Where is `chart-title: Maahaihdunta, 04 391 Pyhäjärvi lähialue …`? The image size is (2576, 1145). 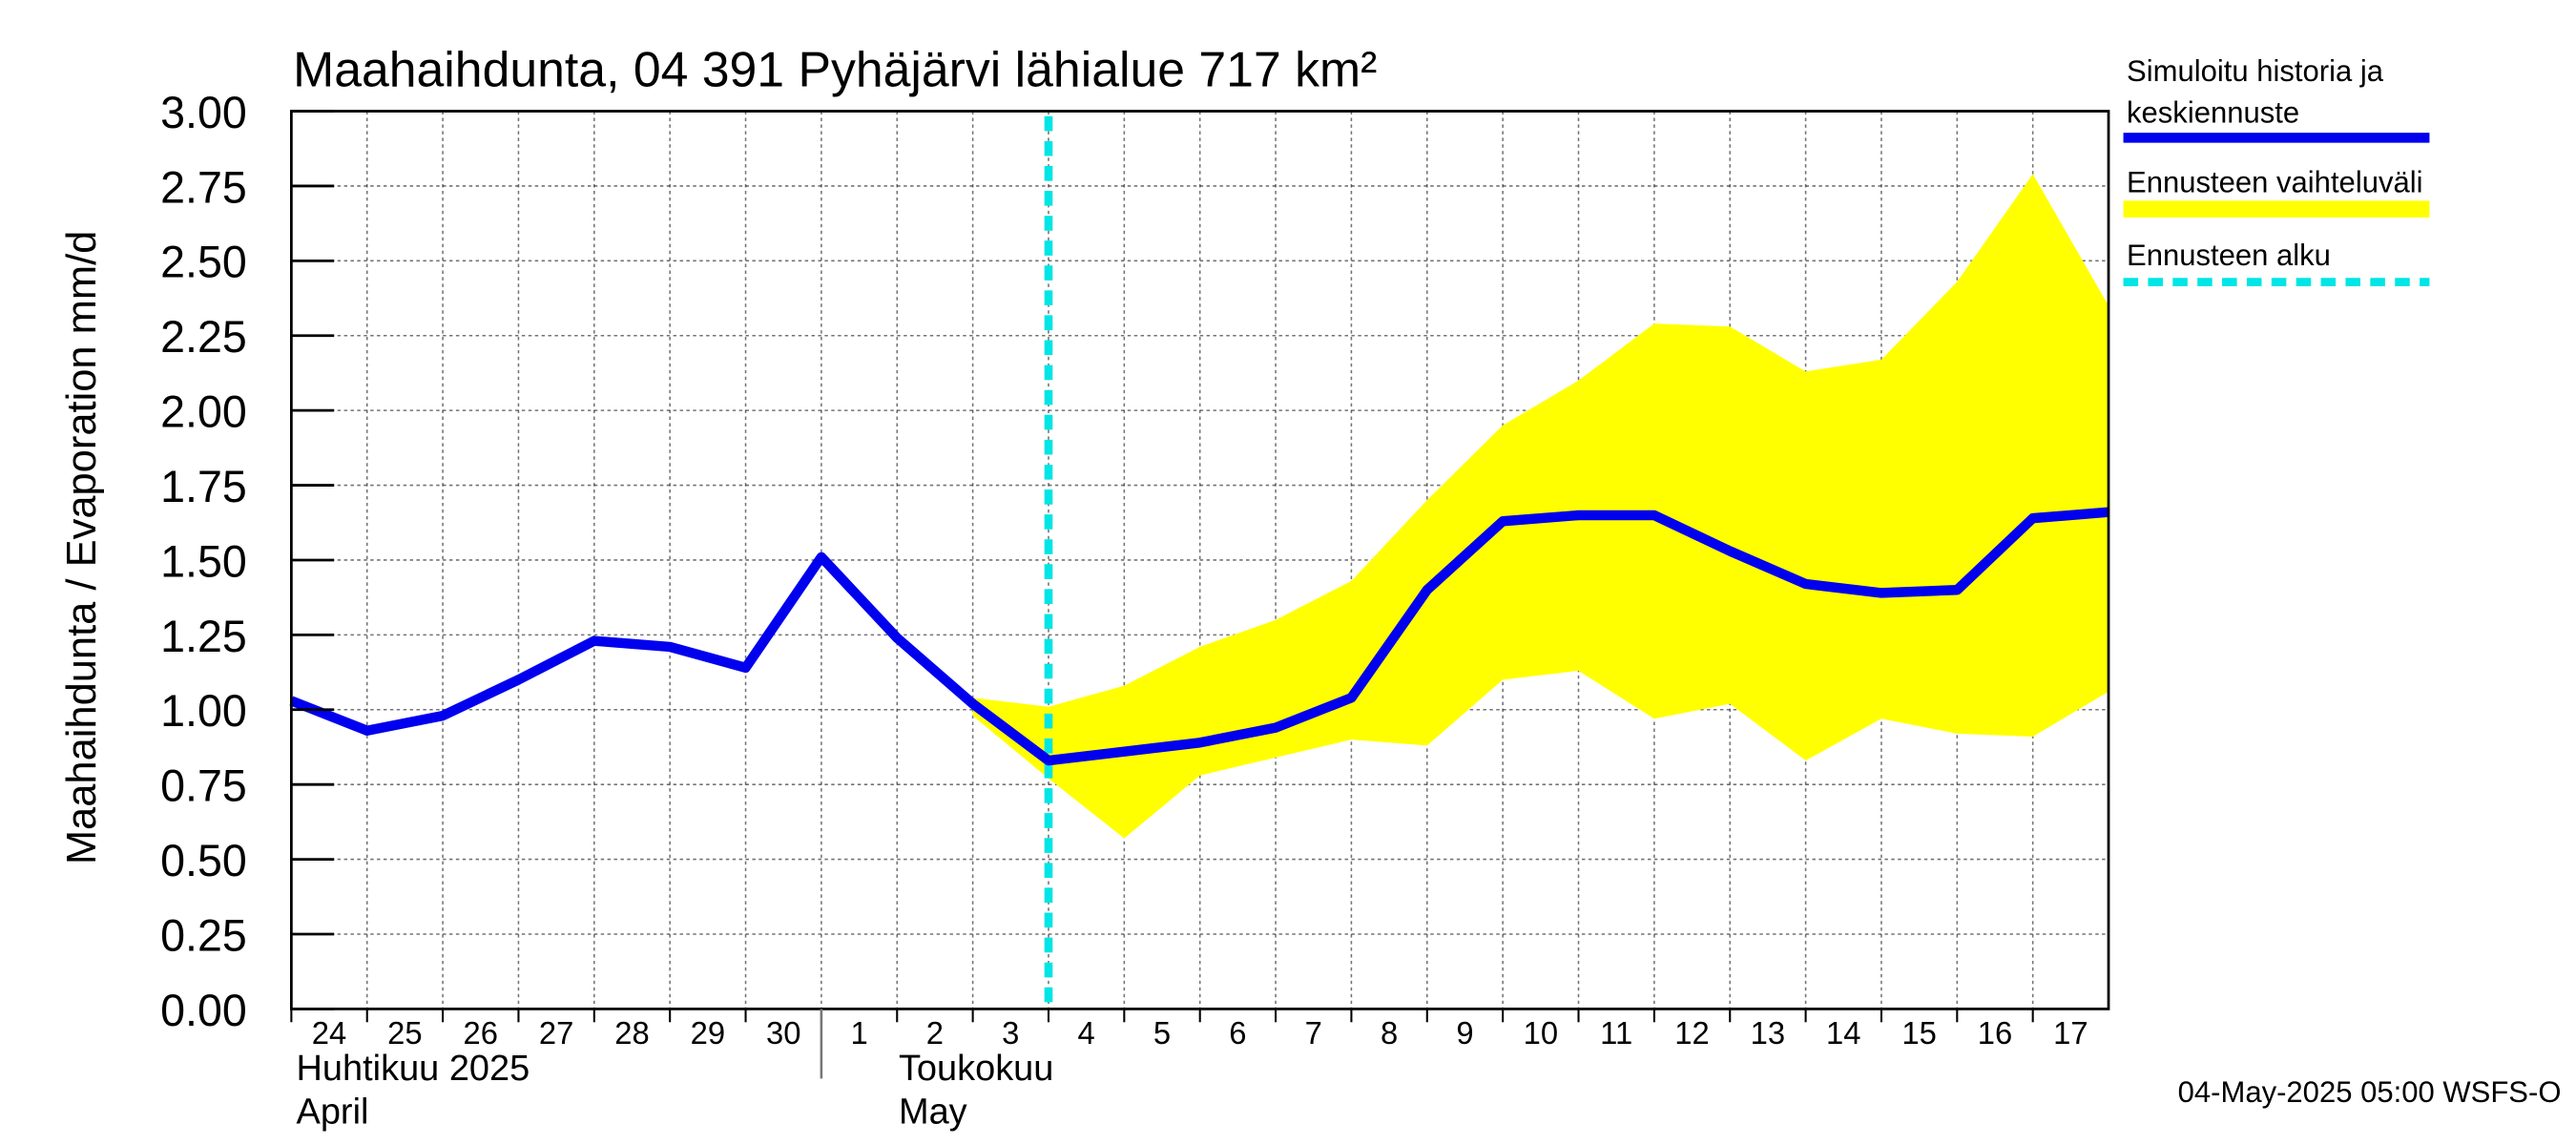
chart-title: Maahaihdunta, 04 391 Pyhäjärvi lähialue … is located at coordinates (835, 69).